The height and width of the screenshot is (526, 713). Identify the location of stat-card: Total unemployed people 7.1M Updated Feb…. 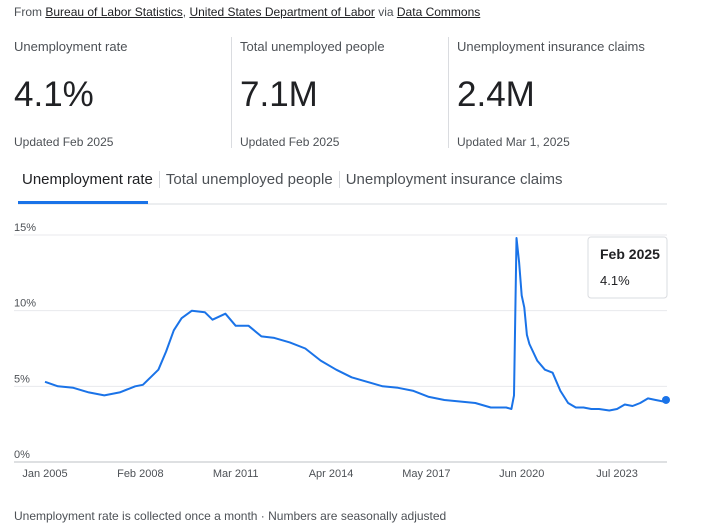
(312, 93).